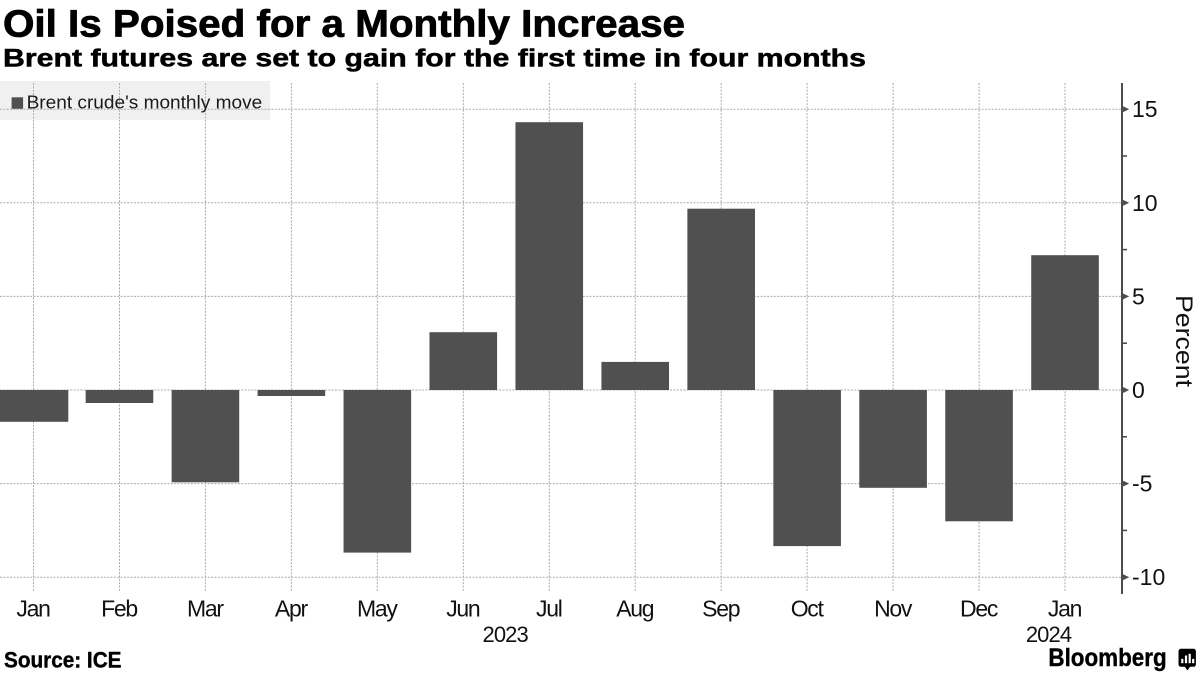  I want to click on svg-text: 2024, so click(1049, 634).